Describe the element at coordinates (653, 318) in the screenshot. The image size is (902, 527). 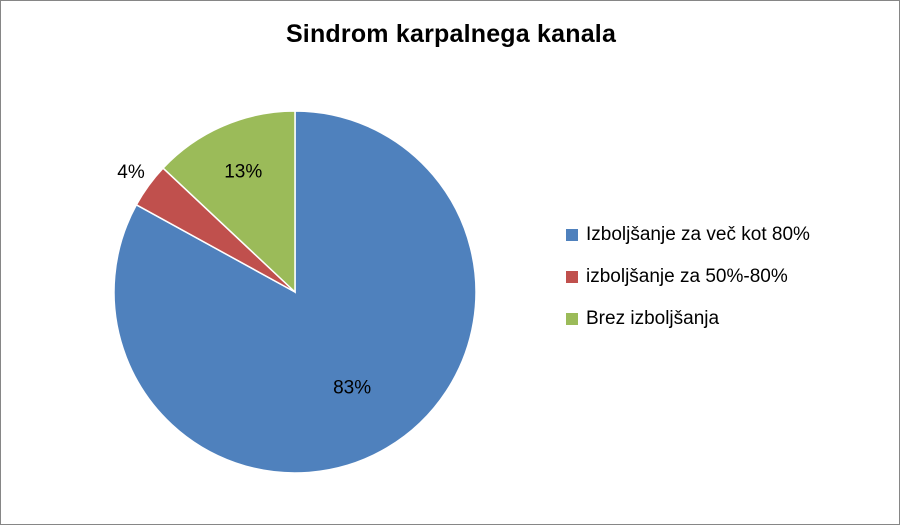
I see `legend-label: Brez izboljšanja` at that location.